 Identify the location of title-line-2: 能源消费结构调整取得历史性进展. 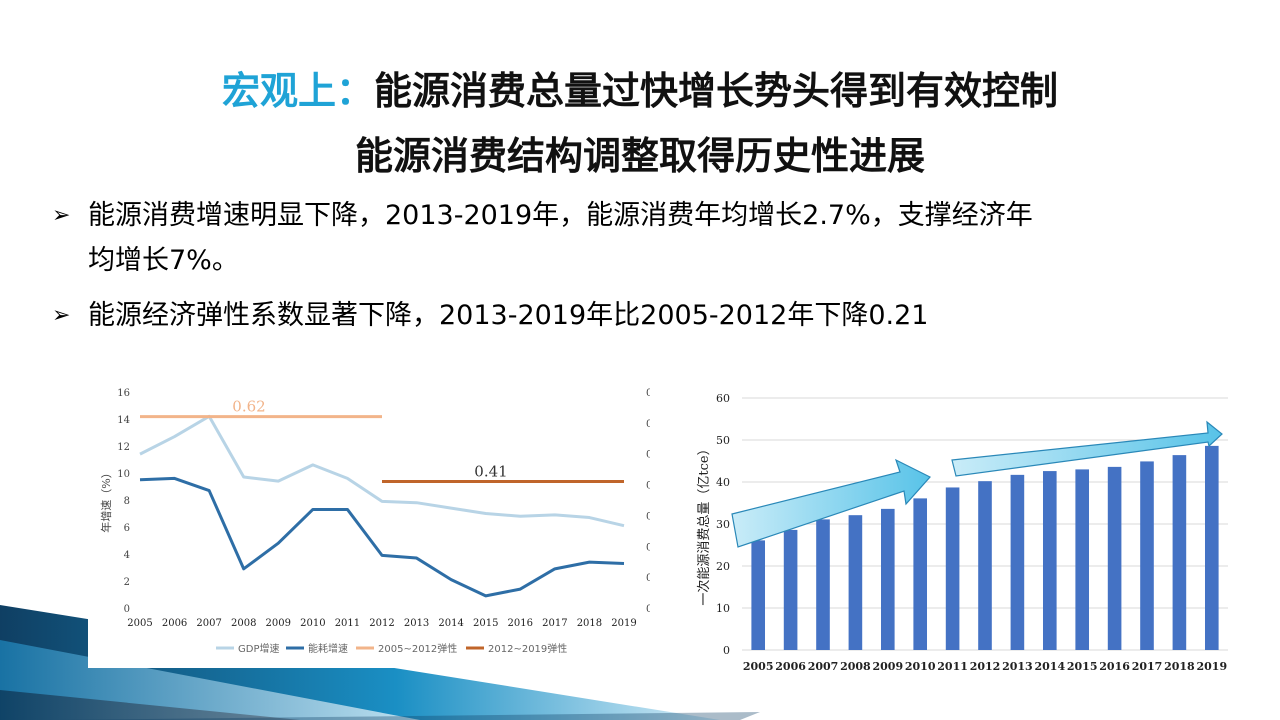
(639, 156).